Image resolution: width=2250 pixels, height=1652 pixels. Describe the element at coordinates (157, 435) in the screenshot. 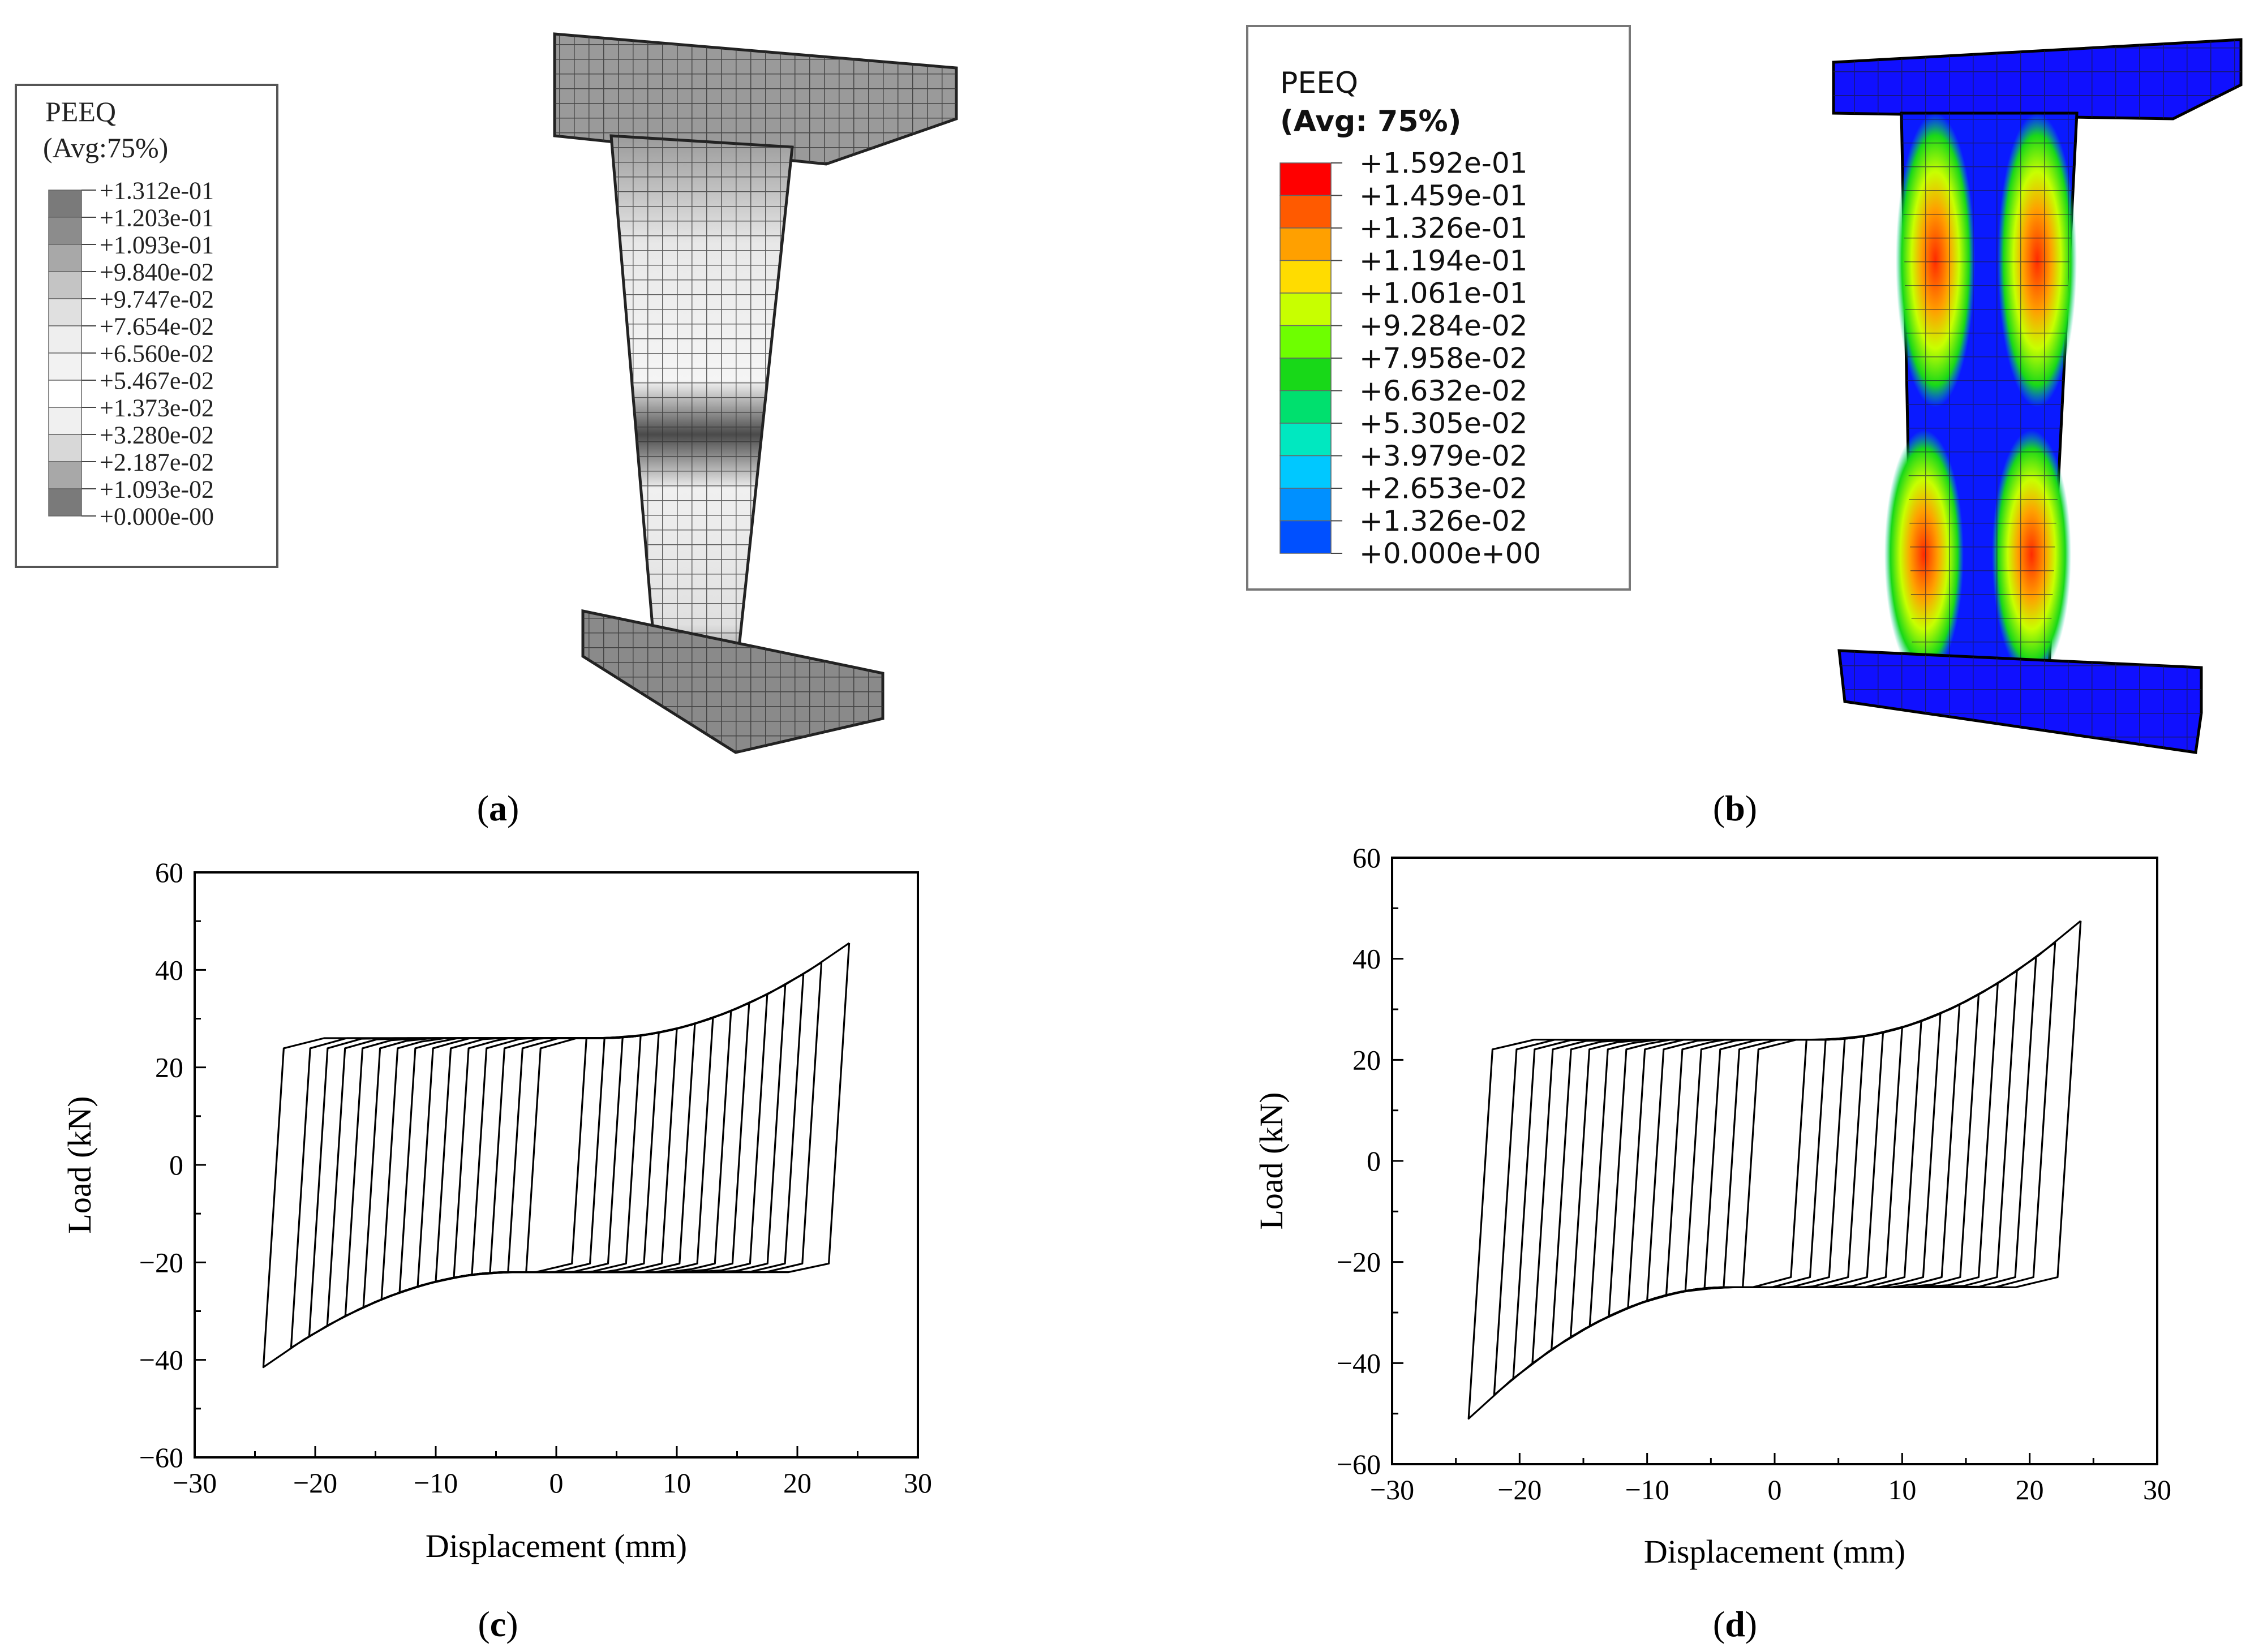

I see `legend-a-value: +3.280e-02` at that location.